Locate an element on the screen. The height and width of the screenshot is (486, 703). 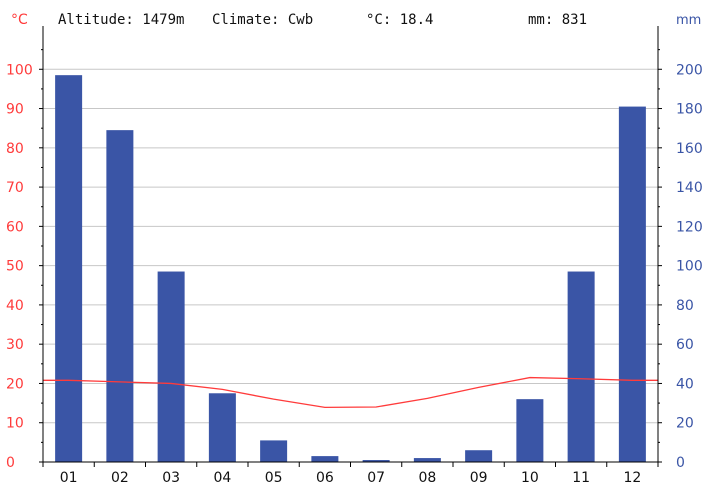
month-label: 07 is located at coordinates (376, 478).